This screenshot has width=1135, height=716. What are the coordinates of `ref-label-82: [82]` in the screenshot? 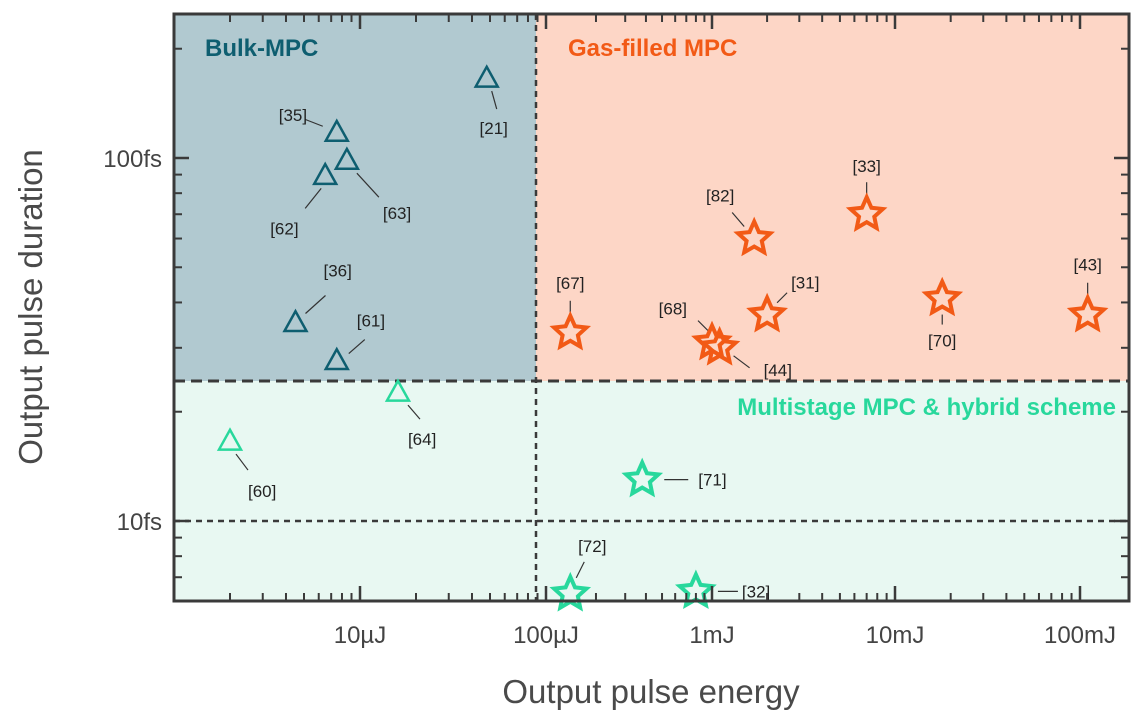 It's located at (720, 196).